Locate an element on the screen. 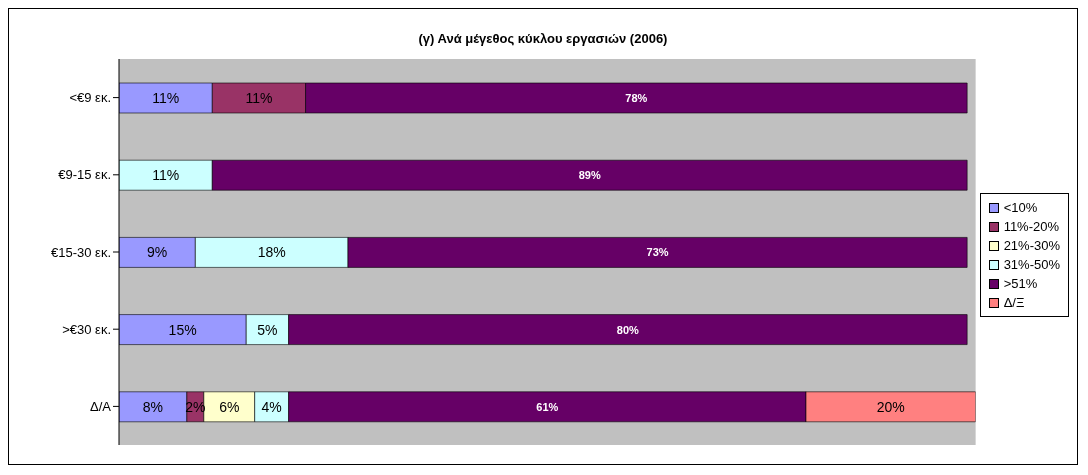  legend-label: 31%-50% is located at coordinates (1031, 265).